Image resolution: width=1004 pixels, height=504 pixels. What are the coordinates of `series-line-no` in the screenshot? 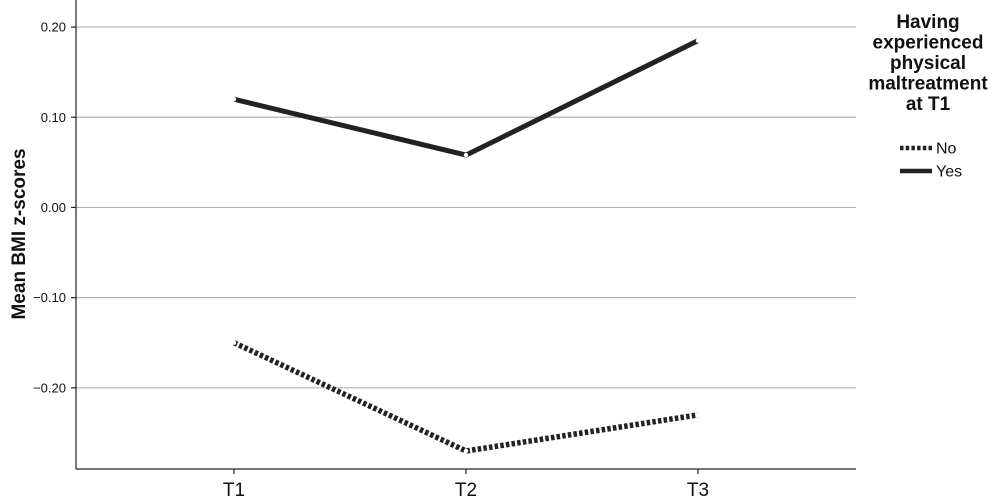 It's located at (465, 397).